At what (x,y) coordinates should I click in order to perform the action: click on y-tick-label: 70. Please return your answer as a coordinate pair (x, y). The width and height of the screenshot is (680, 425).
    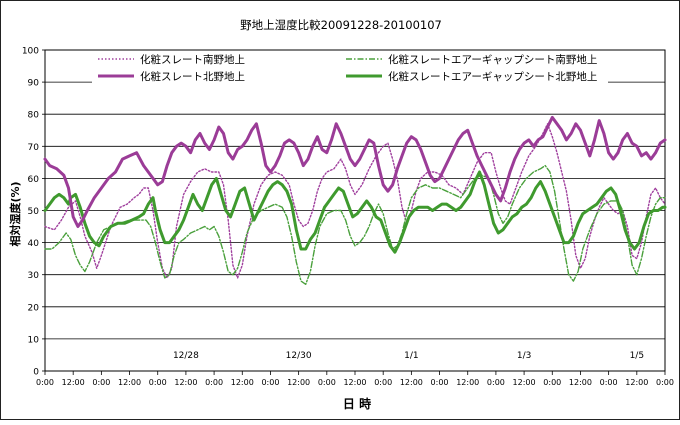
    Looking at the image, I should click on (34, 148).